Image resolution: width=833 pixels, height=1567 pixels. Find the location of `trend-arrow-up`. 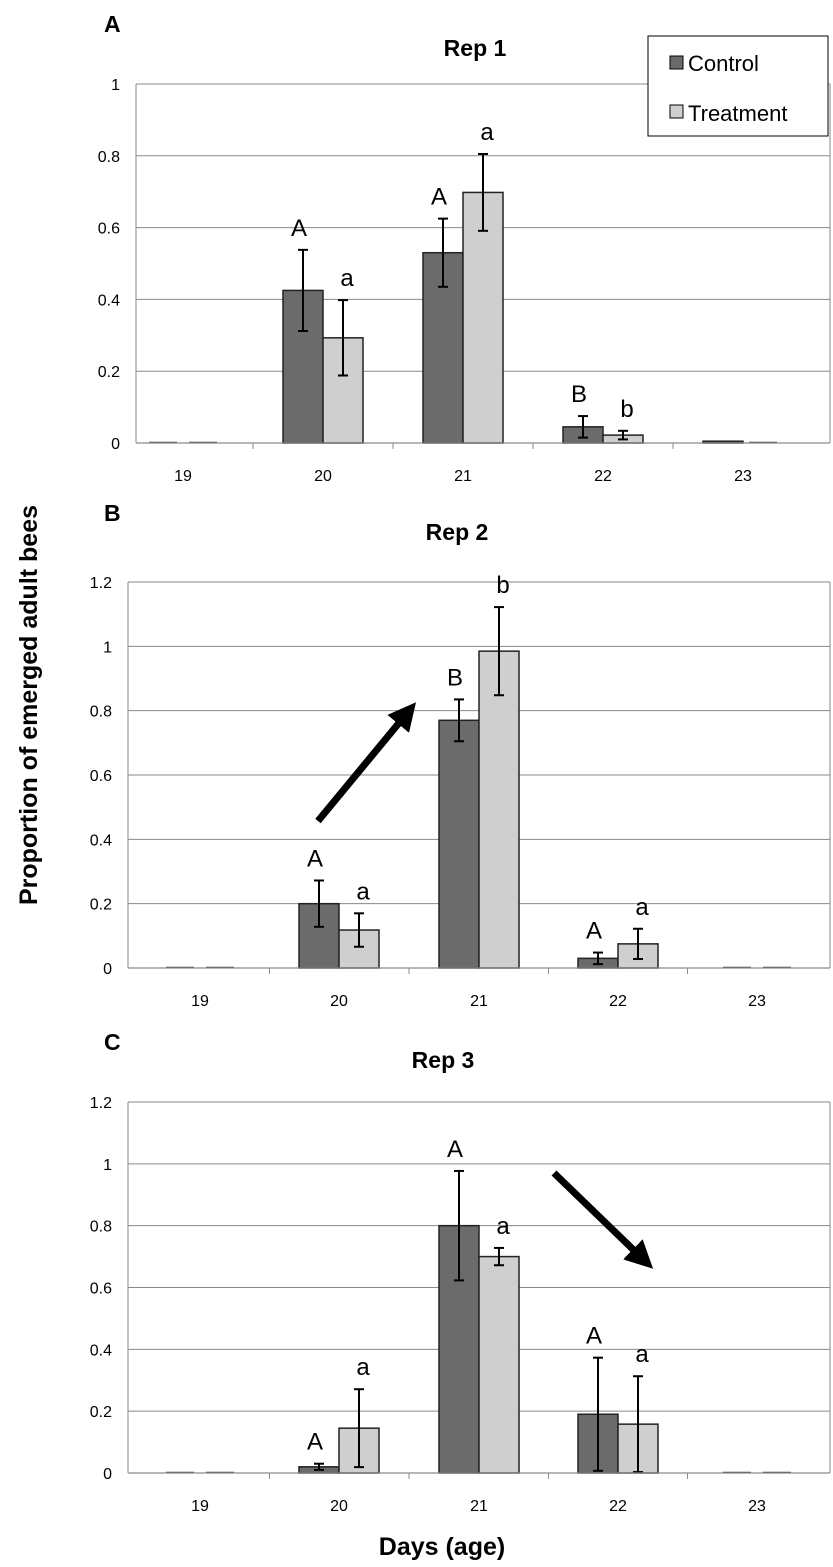

trend-arrow-up is located at coordinates (366, 763).